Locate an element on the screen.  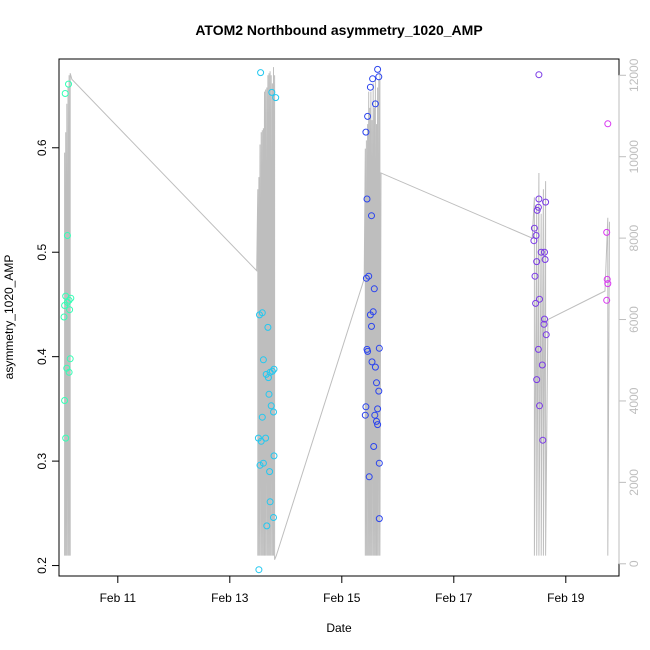
y-axis-label: asymmetry_1020_AMP is located at coordinates (9, 317).